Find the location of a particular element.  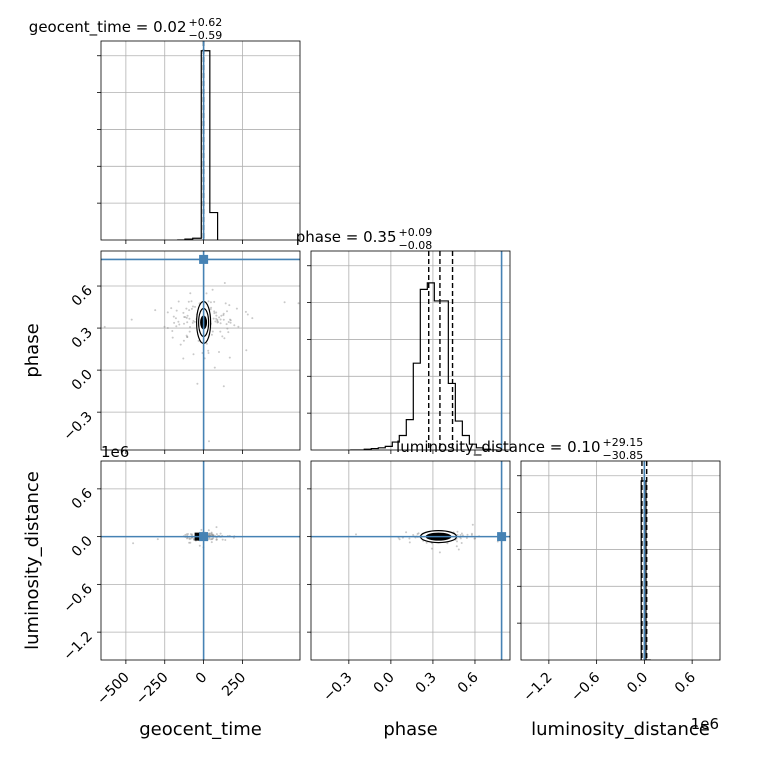

histogram-step-geocent_time is located at coordinates (198, 145).